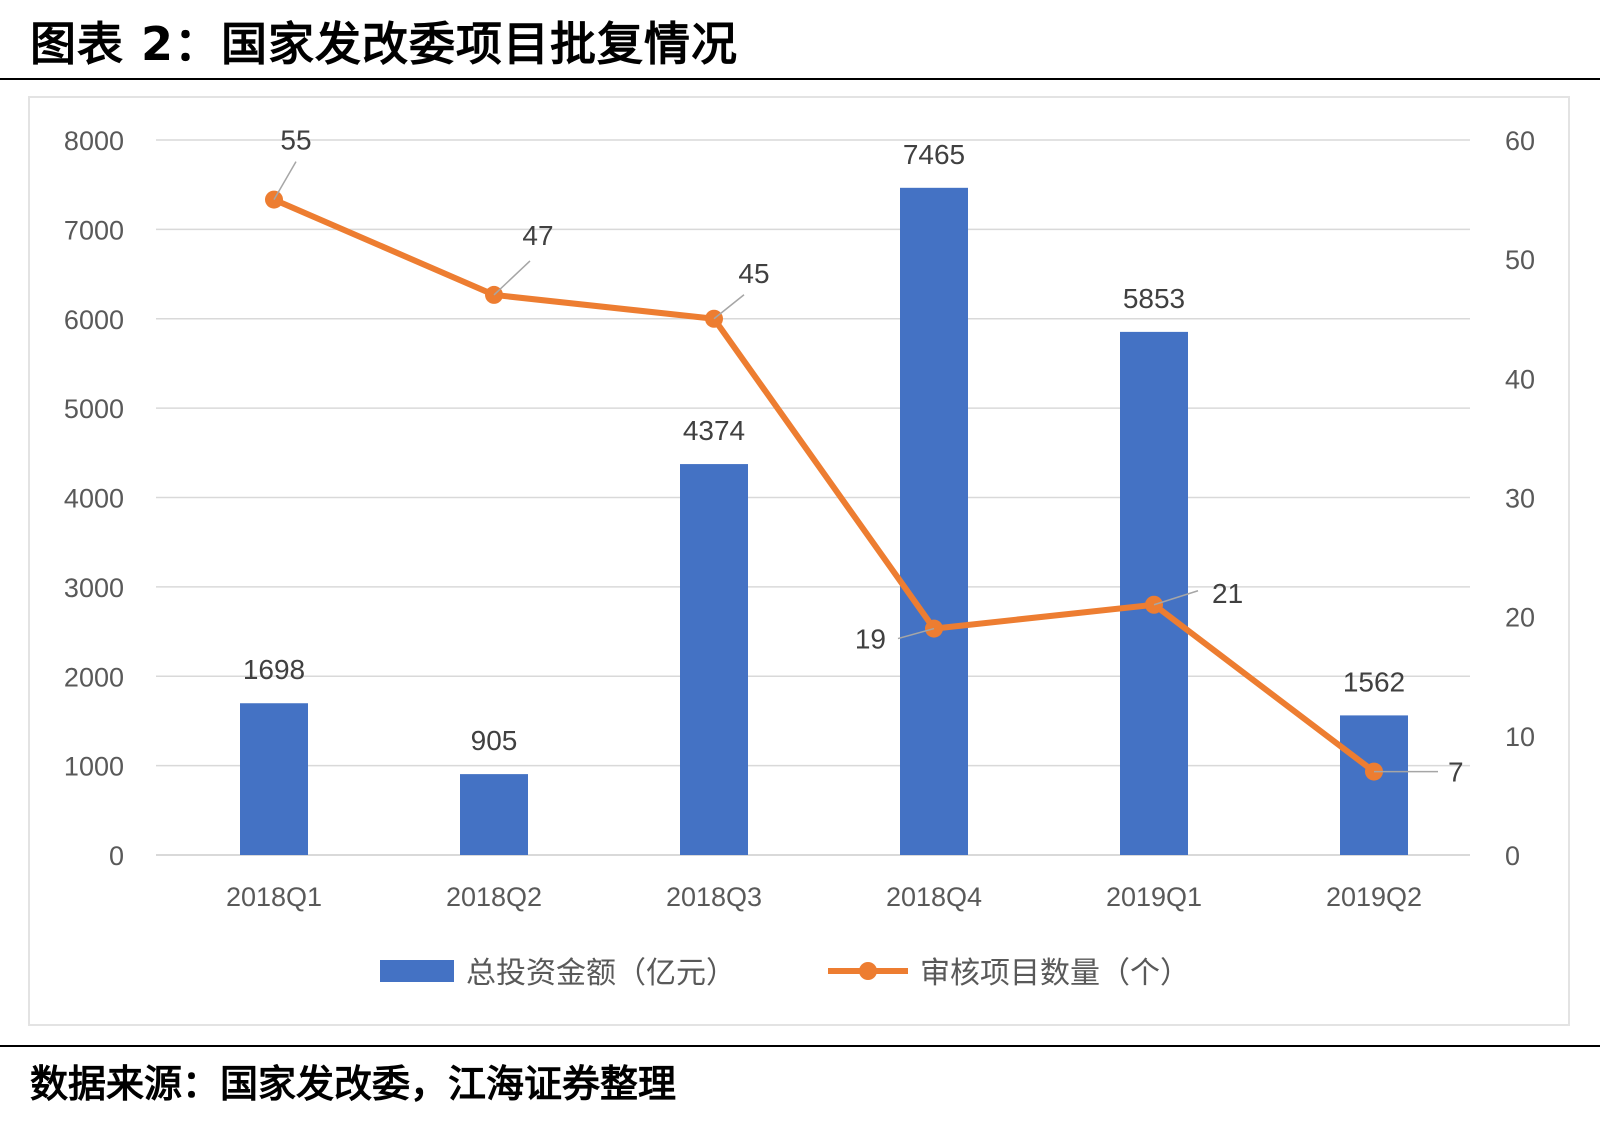 The image size is (1600, 1126). What do you see at coordinates (353, 1084) in the screenshot?
I see `source-note: 数据来源：国家发改委，江海证券整理` at bounding box center [353, 1084].